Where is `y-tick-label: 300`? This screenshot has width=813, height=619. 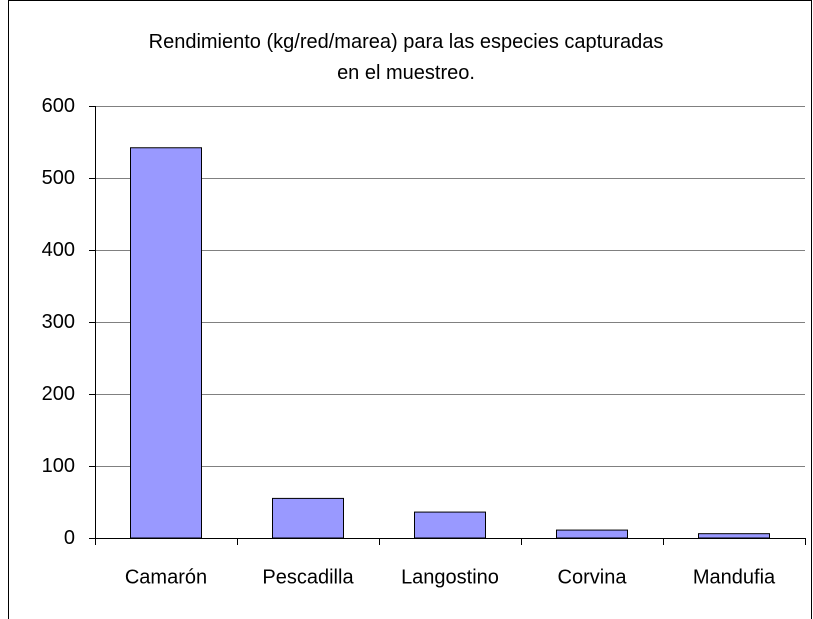 y-tick-label: 300 is located at coordinates (58, 322).